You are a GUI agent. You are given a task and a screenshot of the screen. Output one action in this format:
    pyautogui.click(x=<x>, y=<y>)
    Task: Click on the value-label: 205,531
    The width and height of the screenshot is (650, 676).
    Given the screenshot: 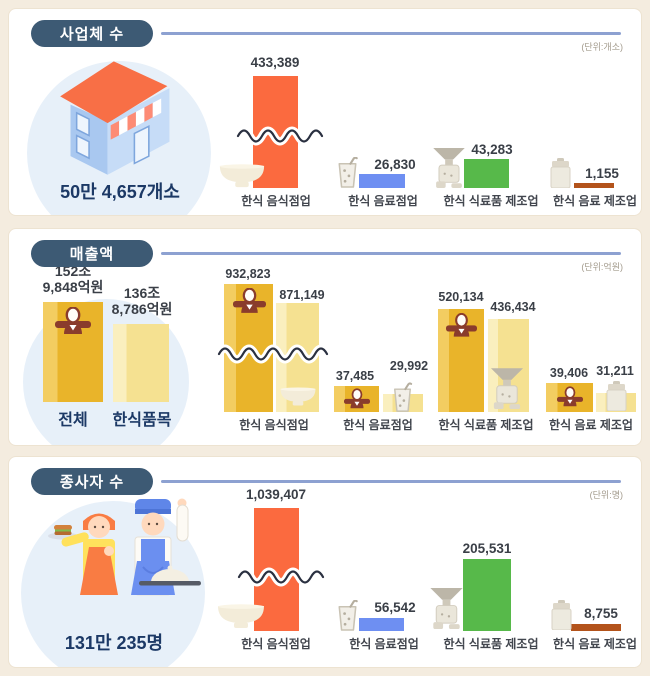 What is the action you would take?
    pyautogui.click(x=487, y=548)
    